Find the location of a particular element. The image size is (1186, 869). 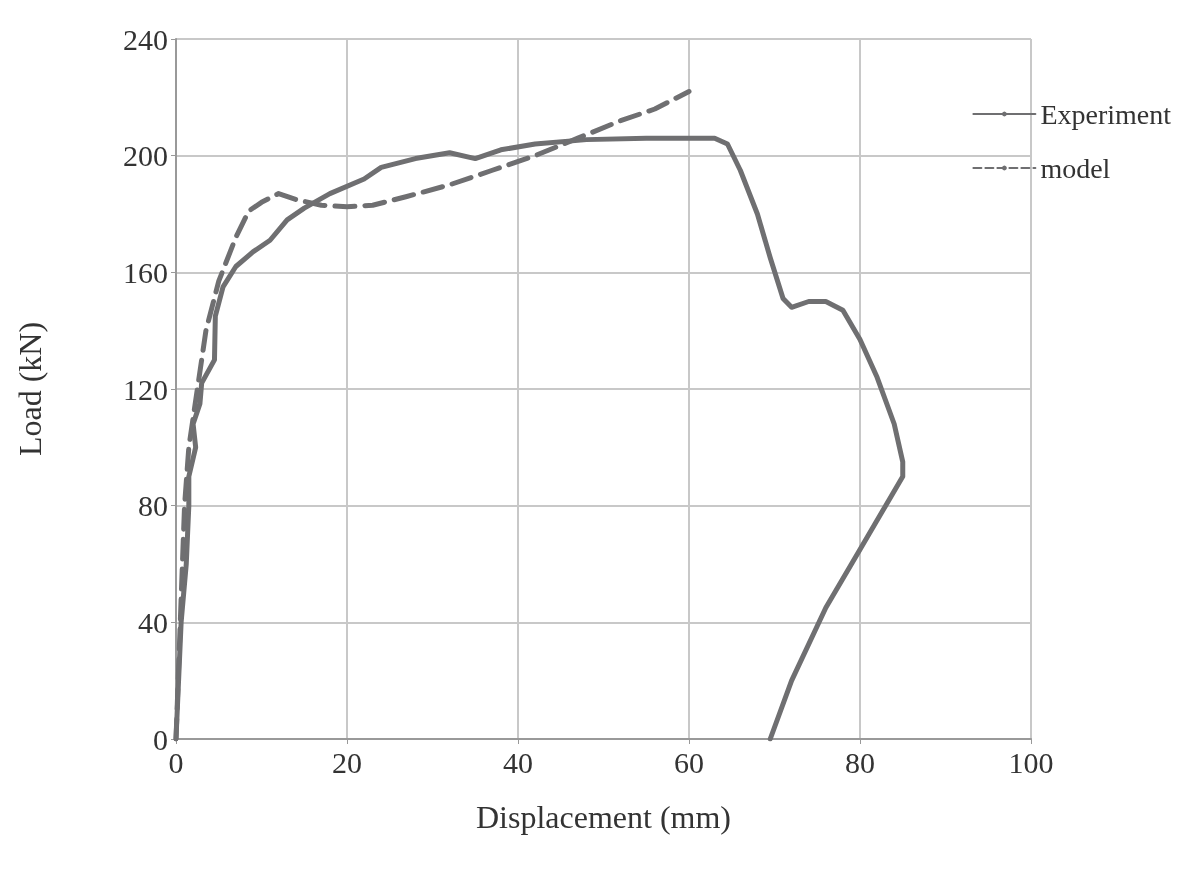

y-tick-label: 40 is located at coordinates (153, 622).